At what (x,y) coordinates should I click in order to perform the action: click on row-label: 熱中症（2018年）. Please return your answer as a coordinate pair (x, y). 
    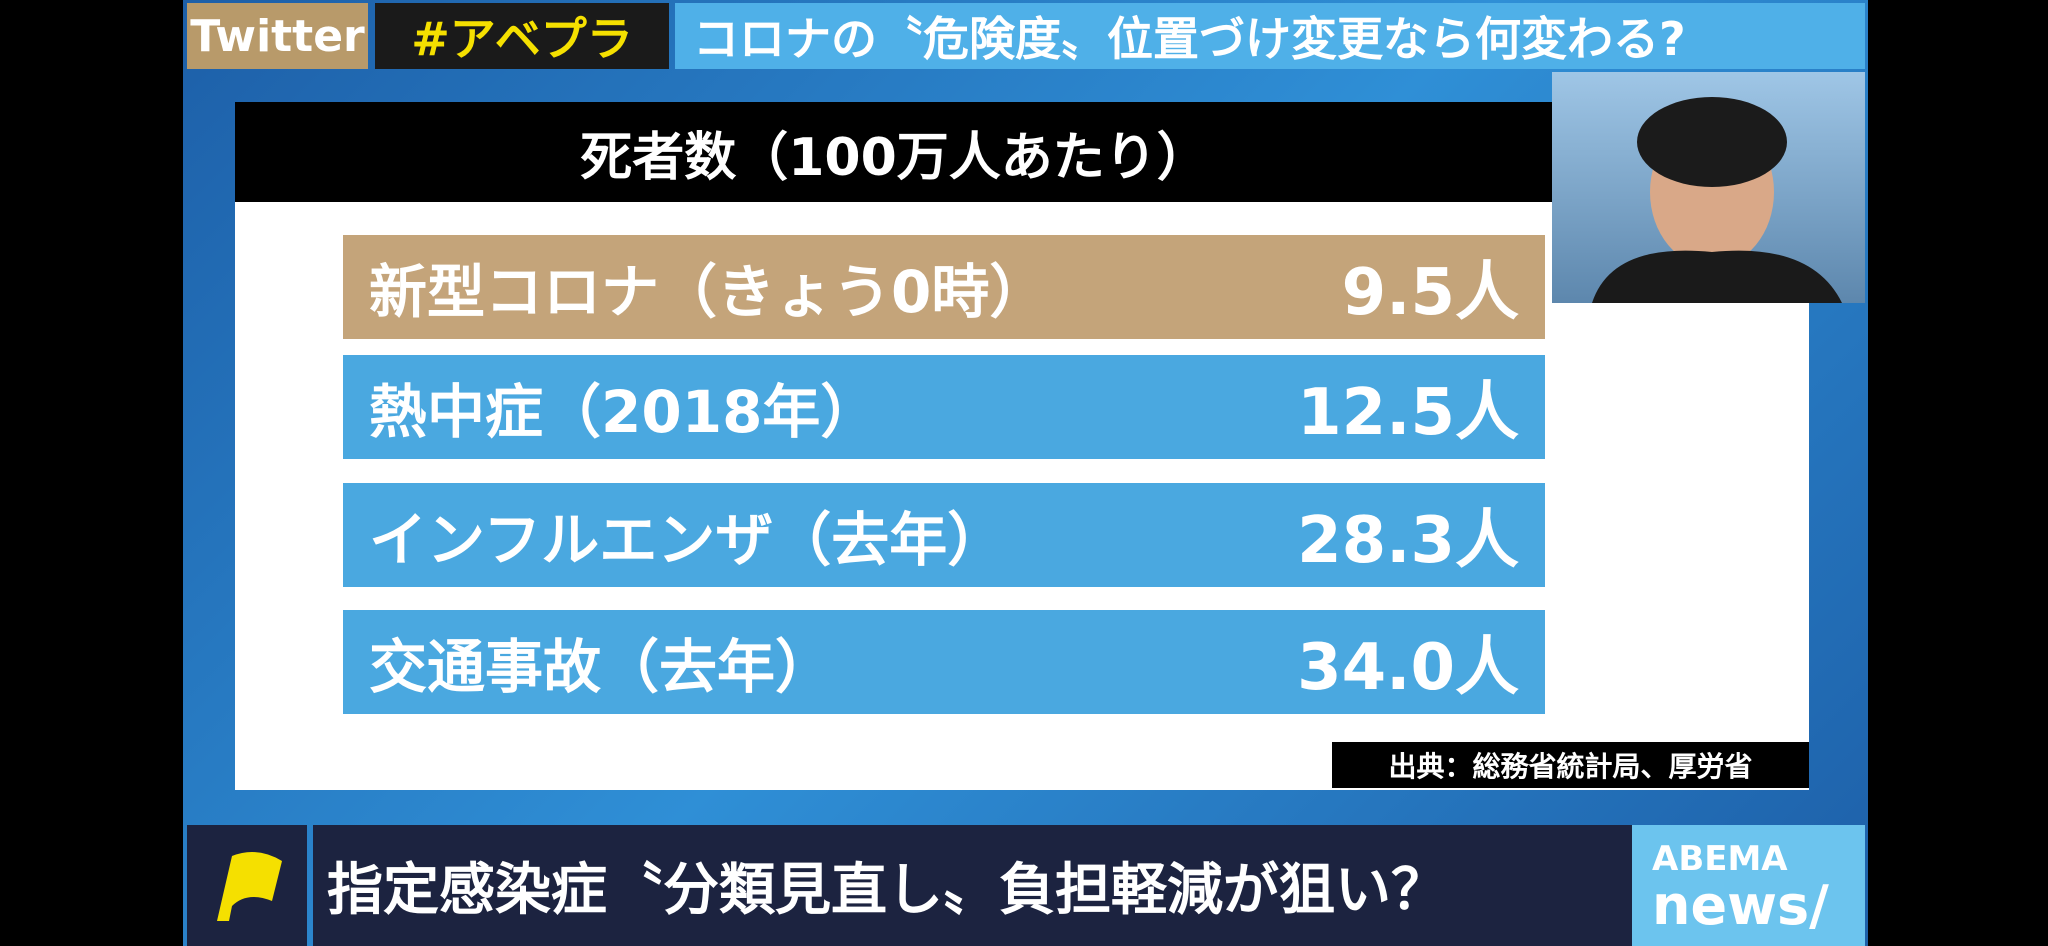
    Looking at the image, I should click on (624, 412).